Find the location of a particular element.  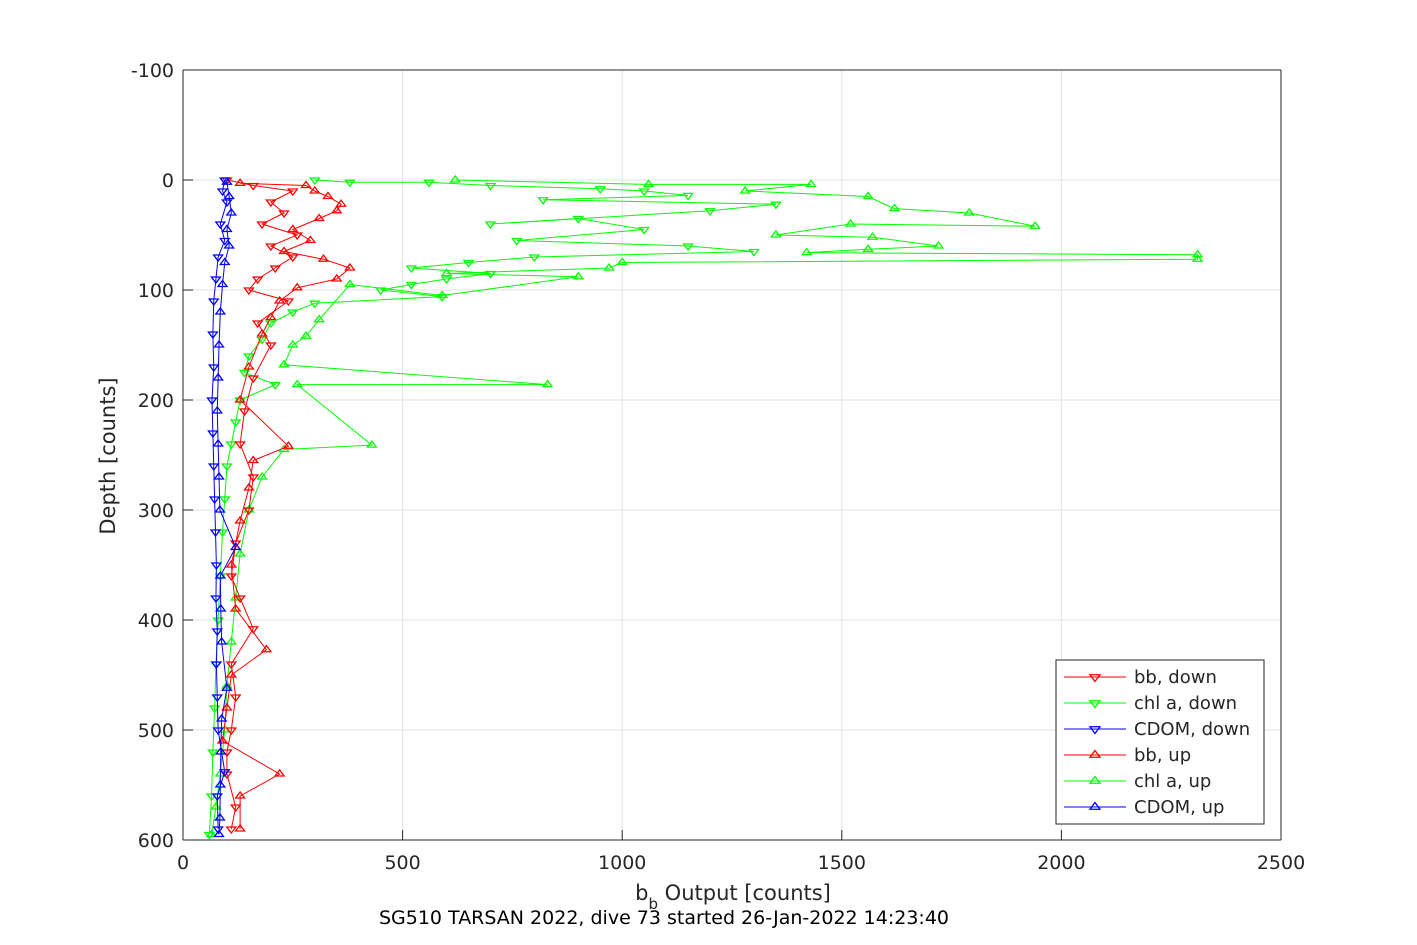

y-tick-label: 400 is located at coordinates (156, 621).